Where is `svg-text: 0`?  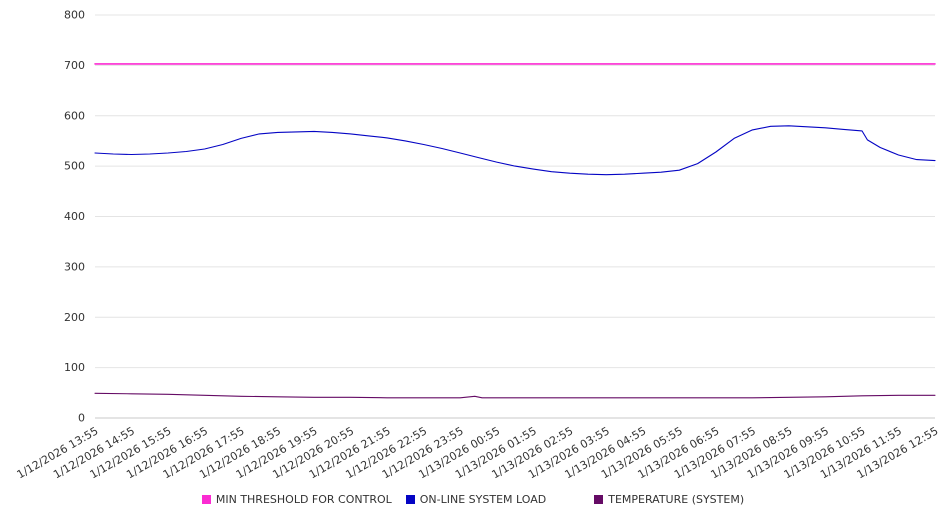 svg-text: 0 is located at coordinates (81, 418).